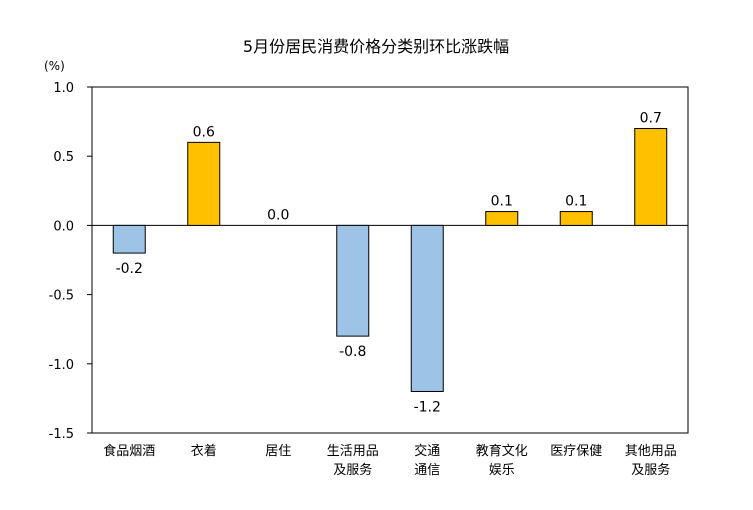 Image resolution: width=753 pixels, height=510 pixels. Describe the element at coordinates (427, 451) in the screenshot. I see `category-label: 交通` at that location.